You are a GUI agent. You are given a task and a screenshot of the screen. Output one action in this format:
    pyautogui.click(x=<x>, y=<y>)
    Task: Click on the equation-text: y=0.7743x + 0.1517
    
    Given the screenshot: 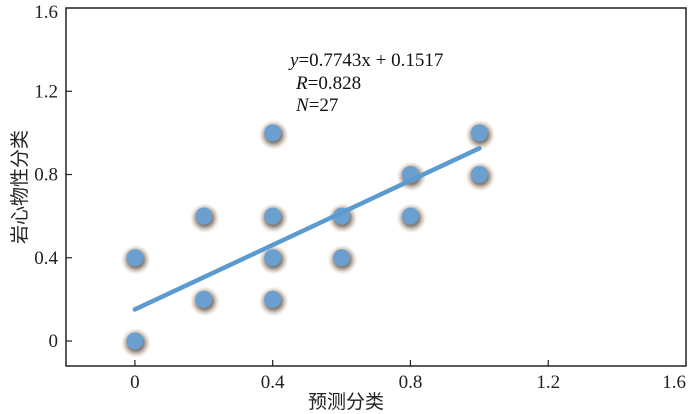 What is the action you would take?
    pyautogui.click(x=365, y=60)
    